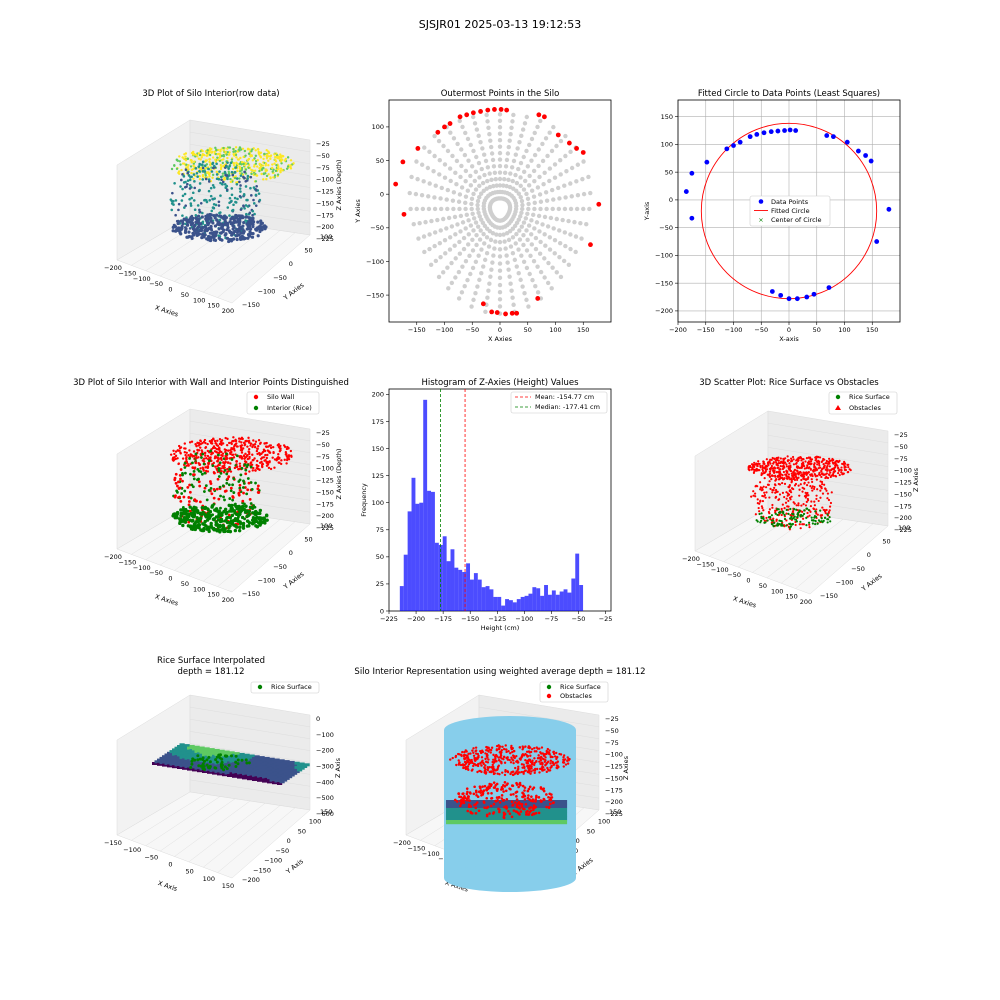 The height and width of the screenshot is (1000, 1000). What do you see at coordinates (445, 330) in the screenshot?
I see `p2-xtick-label: −100` at bounding box center [445, 330].